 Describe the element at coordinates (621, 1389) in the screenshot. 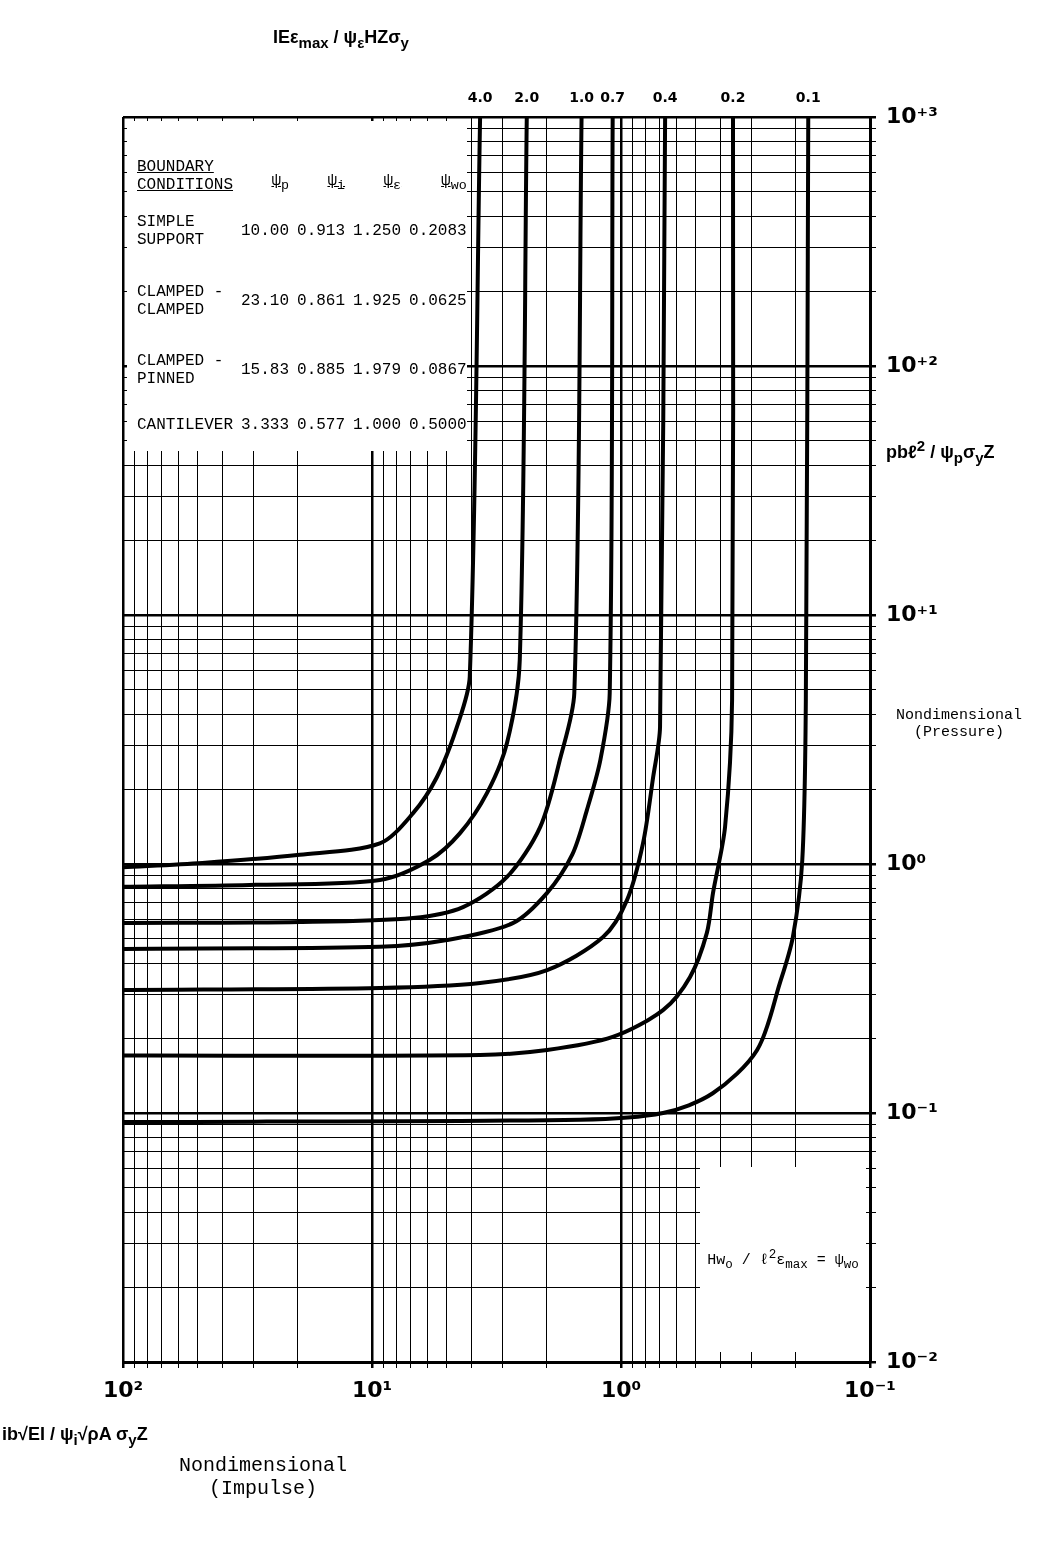

I see `x-tick-label: 10⁰` at that location.